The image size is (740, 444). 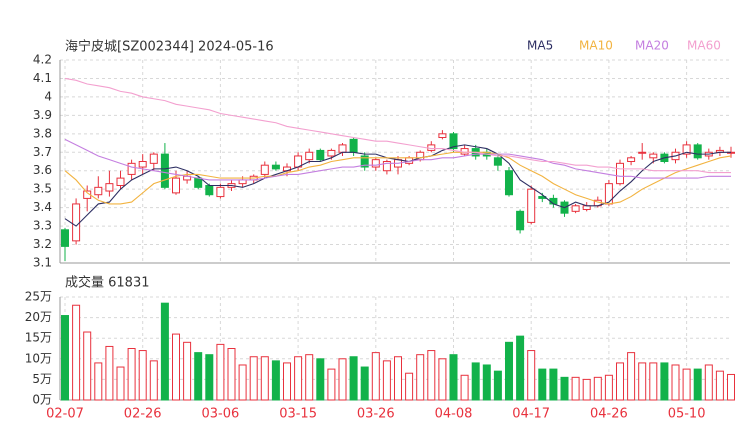 I want to click on x-tick-label: 04-08, so click(x=454, y=414).